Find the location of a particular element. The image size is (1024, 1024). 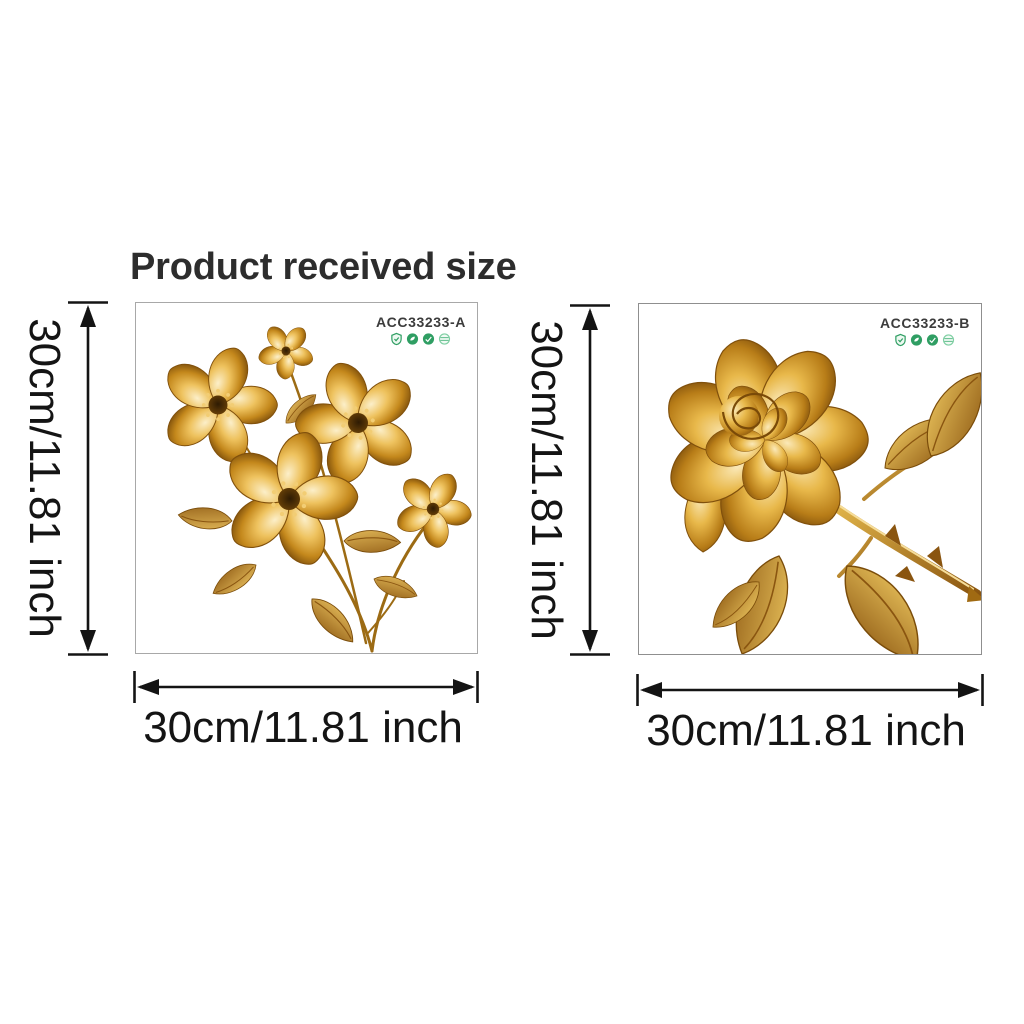

sticker-panel-b: ACC33233-B is located at coordinates (810, 479).